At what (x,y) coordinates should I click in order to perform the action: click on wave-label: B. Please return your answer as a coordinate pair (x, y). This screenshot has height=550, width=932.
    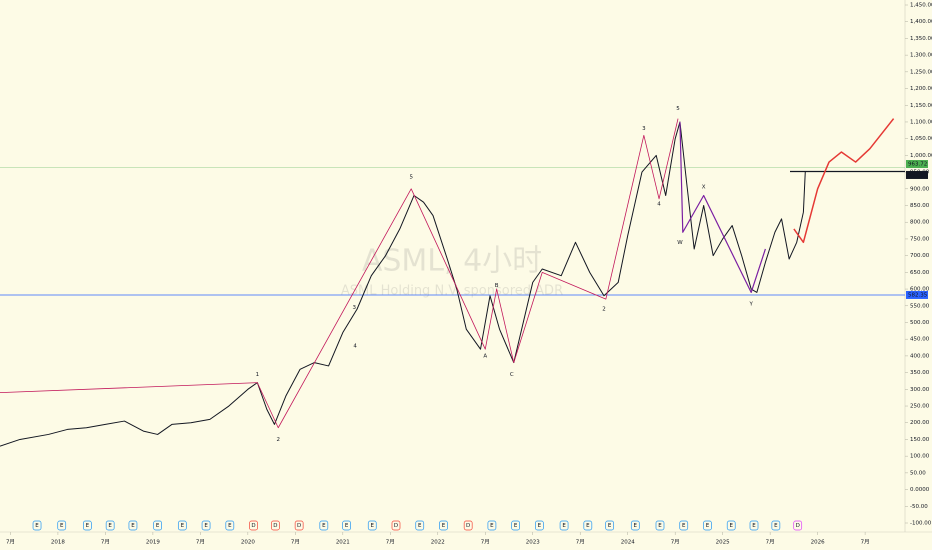
    Looking at the image, I should click on (497, 286).